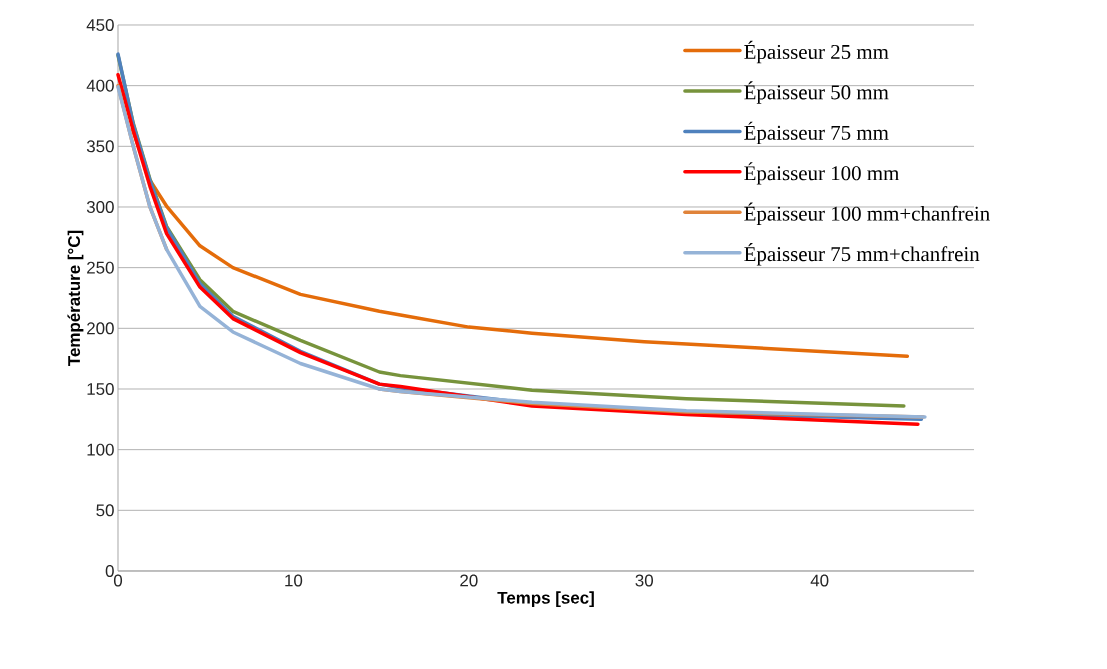 The height and width of the screenshot is (669, 1107). I want to click on legend-label: Épaisseur 50 mm, so click(816, 92).